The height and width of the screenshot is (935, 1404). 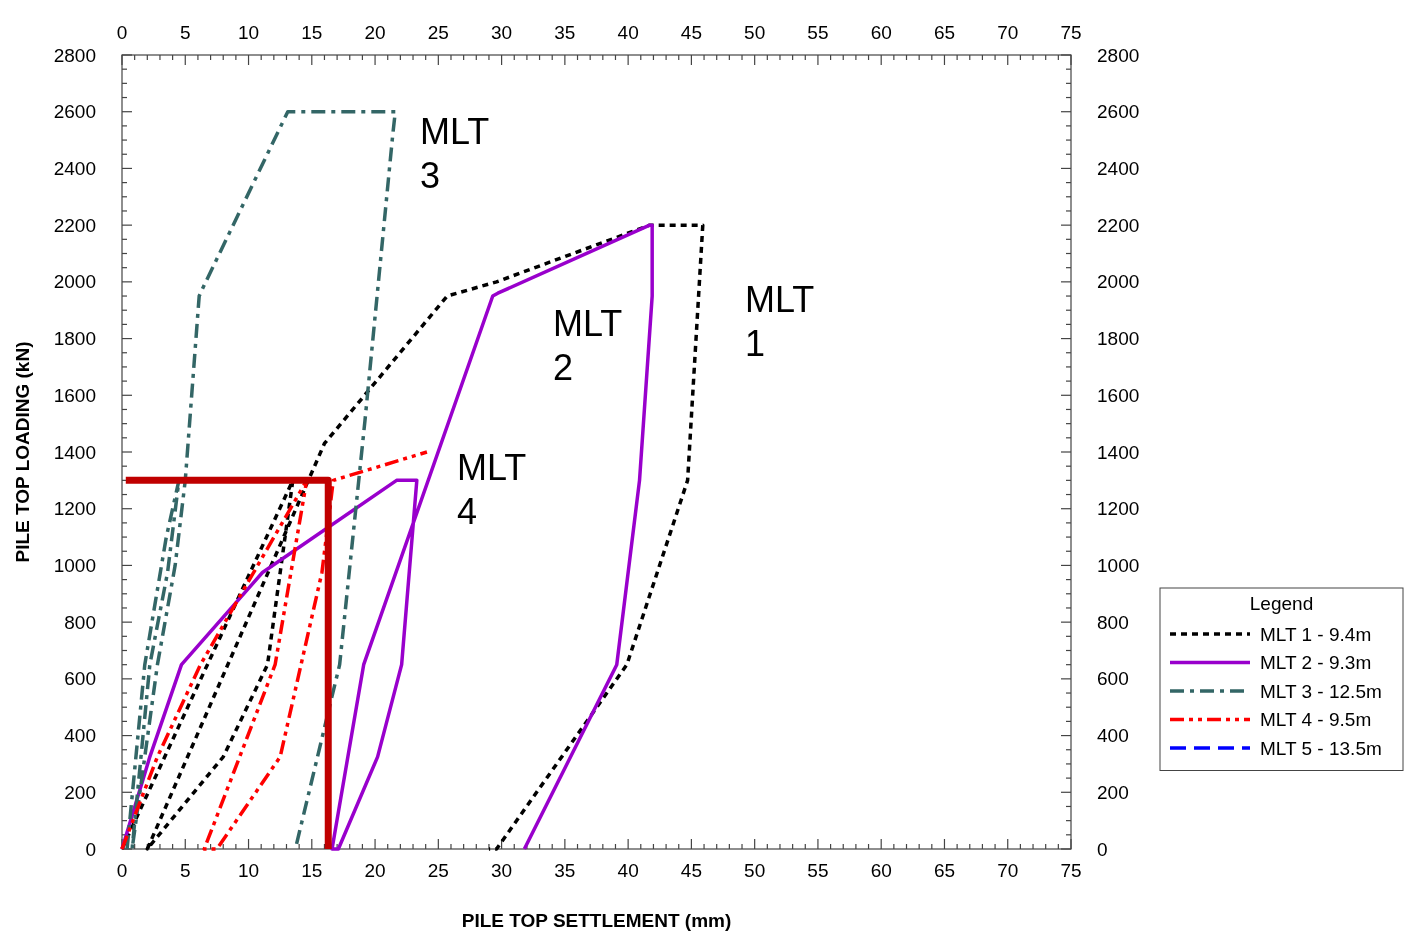 What do you see at coordinates (375, 870) in the screenshot?
I see `x-tick-label: 20` at bounding box center [375, 870].